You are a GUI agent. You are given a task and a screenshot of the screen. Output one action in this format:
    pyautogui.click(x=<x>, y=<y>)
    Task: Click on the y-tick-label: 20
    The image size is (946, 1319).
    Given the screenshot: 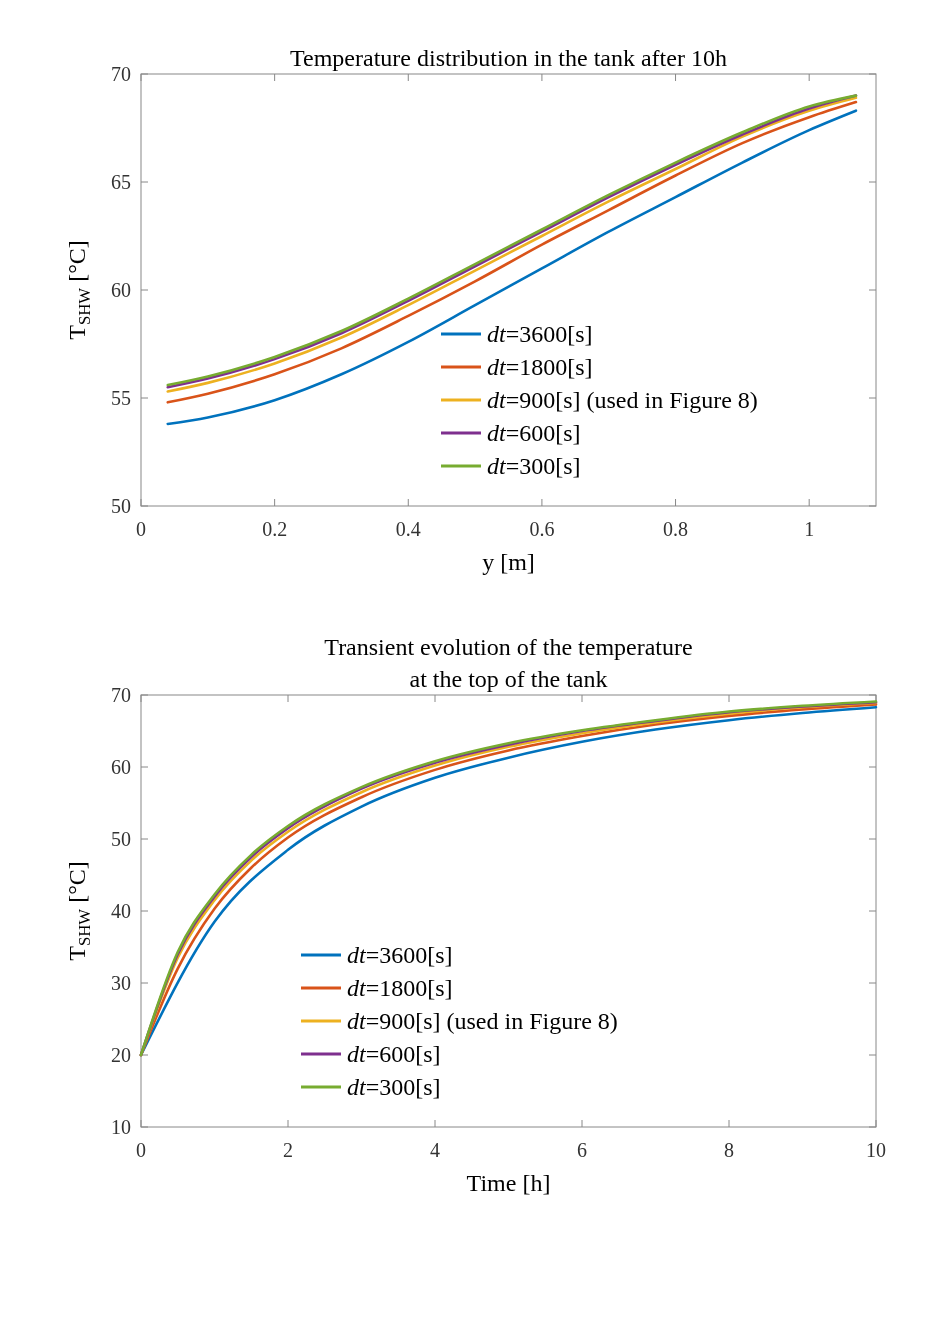 What is the action you would take?
    pyautogui.click(x=121, y=1055)
    